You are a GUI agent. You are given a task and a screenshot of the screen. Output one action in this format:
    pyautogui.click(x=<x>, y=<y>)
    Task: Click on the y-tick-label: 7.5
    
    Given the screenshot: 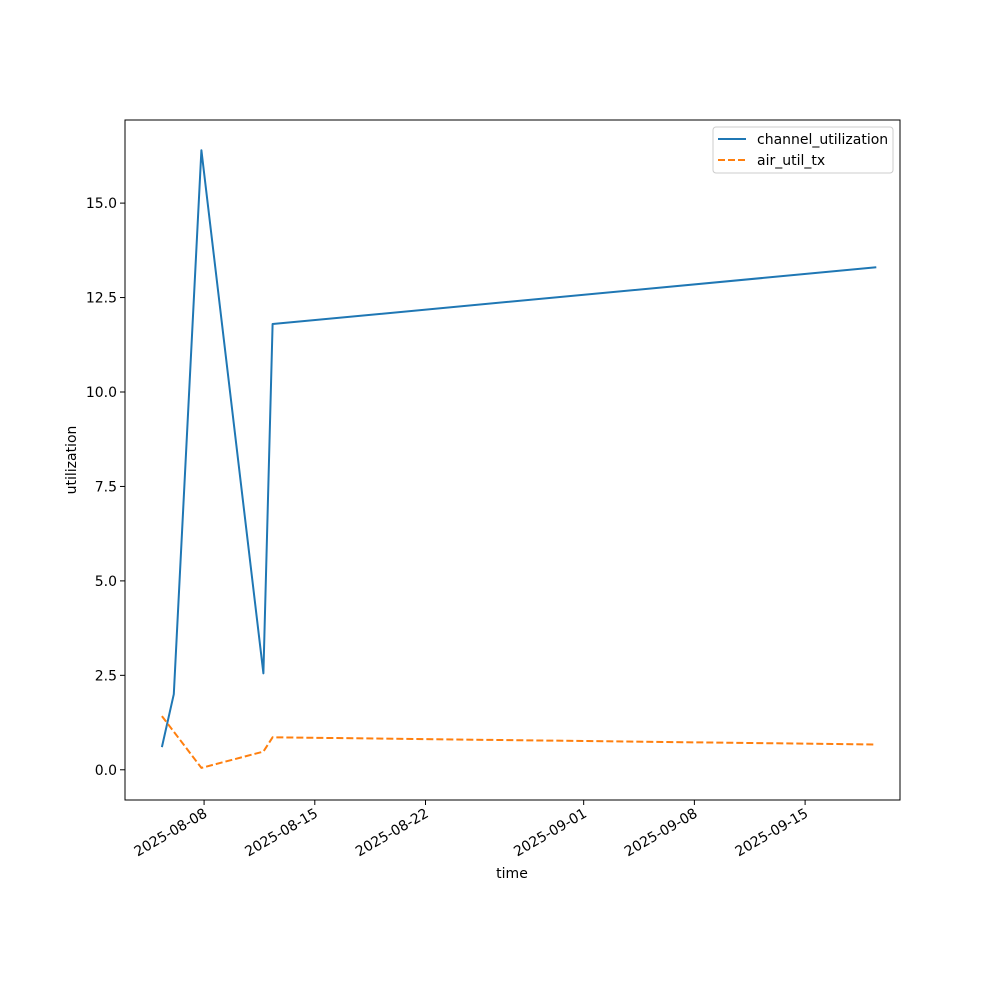 What is the action you would take?
    pyautogui.click(x=106, y=487)
    